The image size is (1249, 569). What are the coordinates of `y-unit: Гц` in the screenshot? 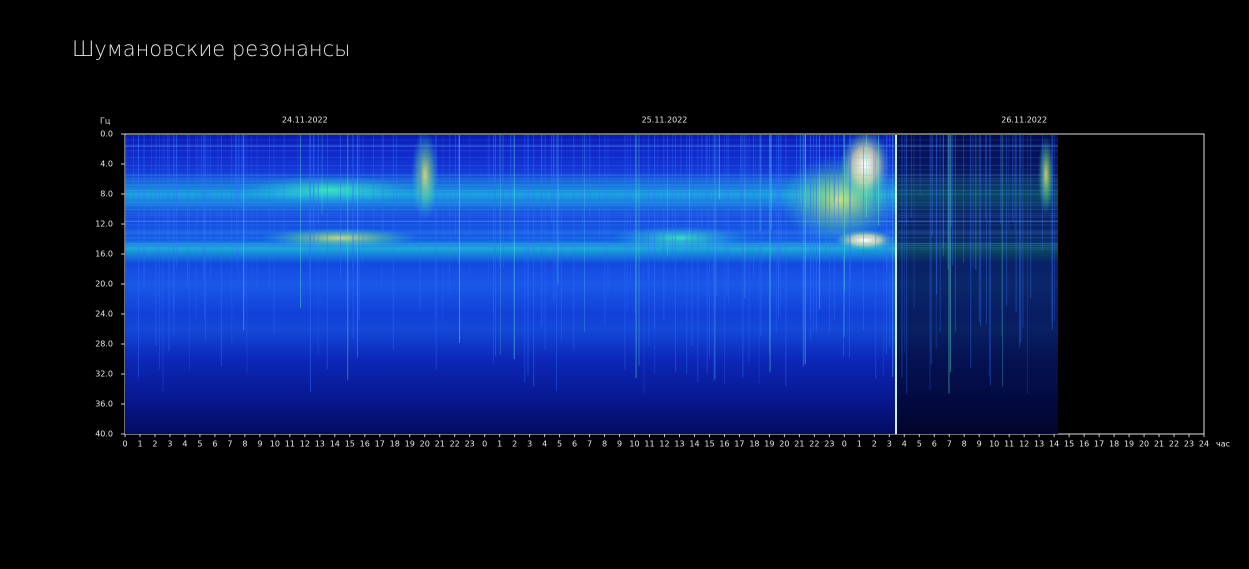 It's located at (105, 121).